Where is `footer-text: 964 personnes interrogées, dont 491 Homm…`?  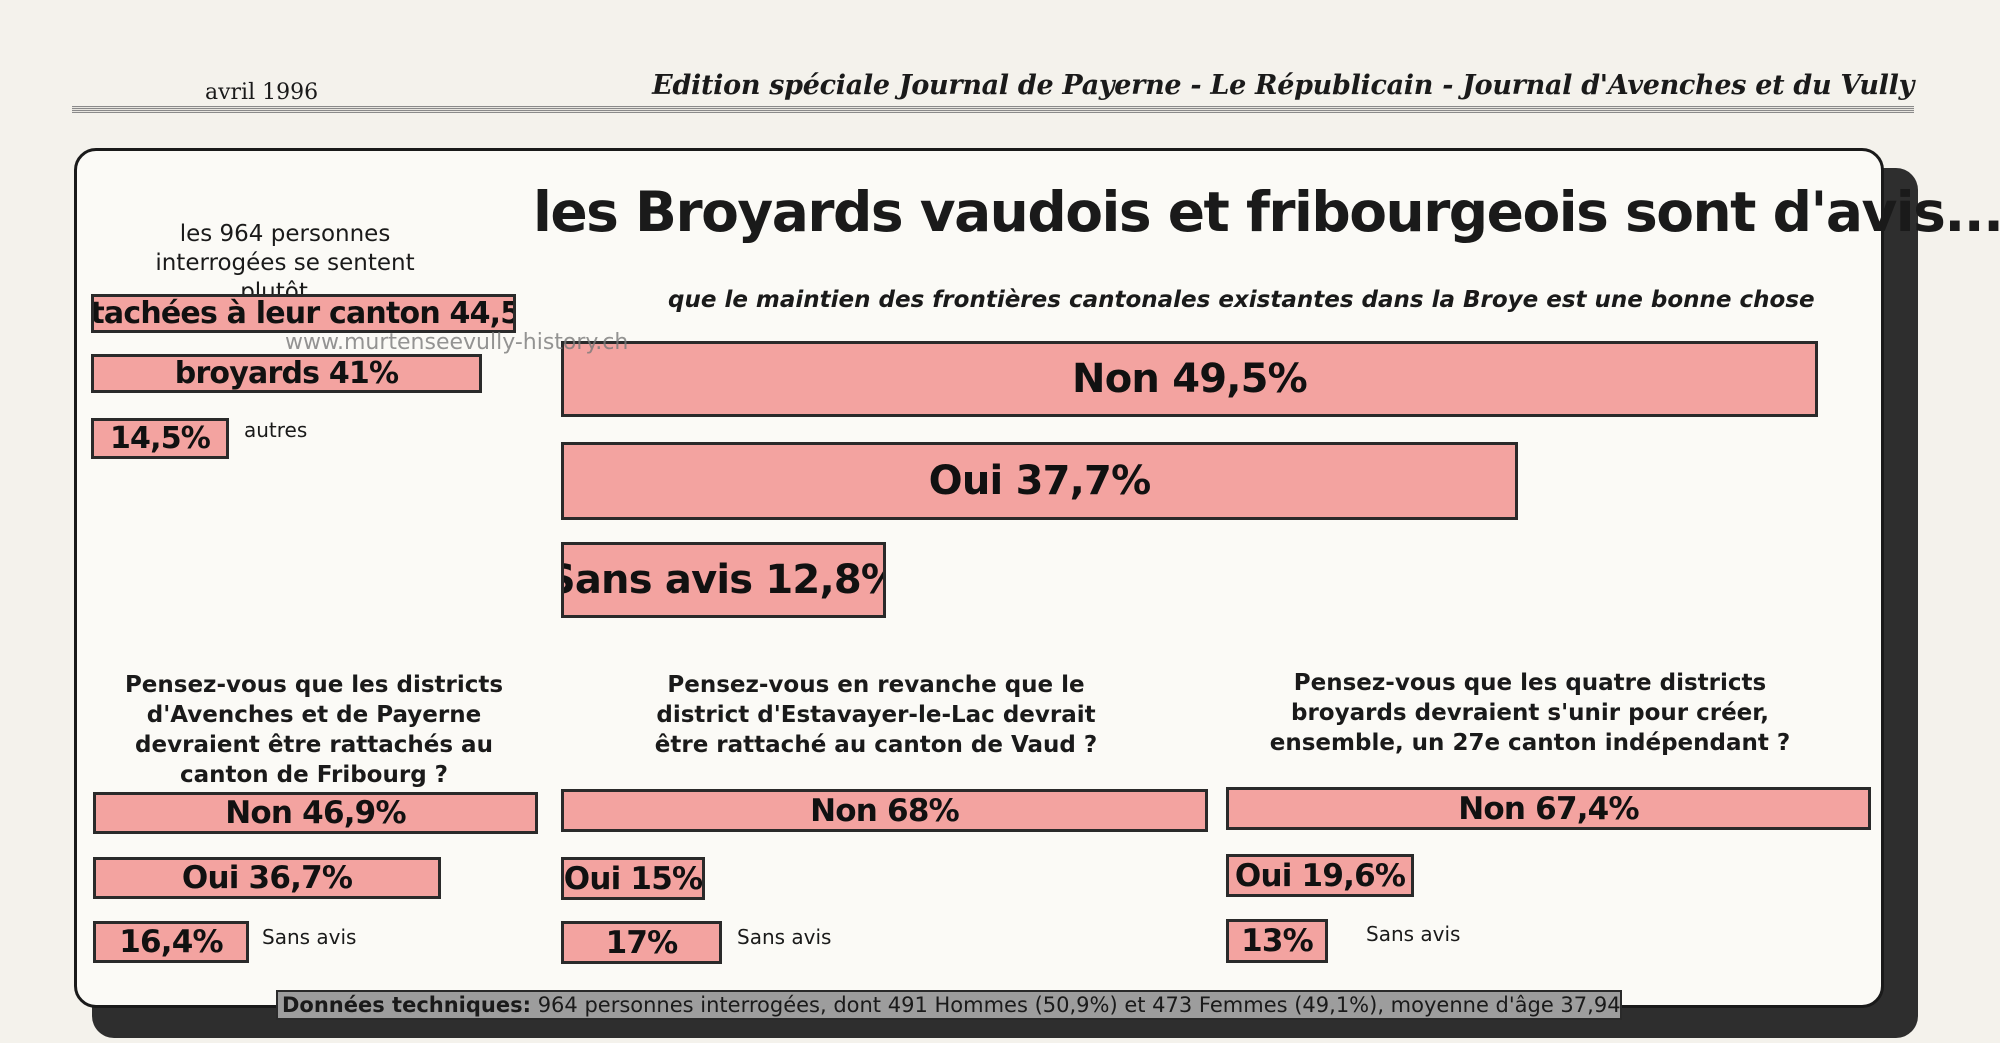
footer-text: 964 personnes interrogées, dont 491 Homm… is located at coordinates (1079, 1005).